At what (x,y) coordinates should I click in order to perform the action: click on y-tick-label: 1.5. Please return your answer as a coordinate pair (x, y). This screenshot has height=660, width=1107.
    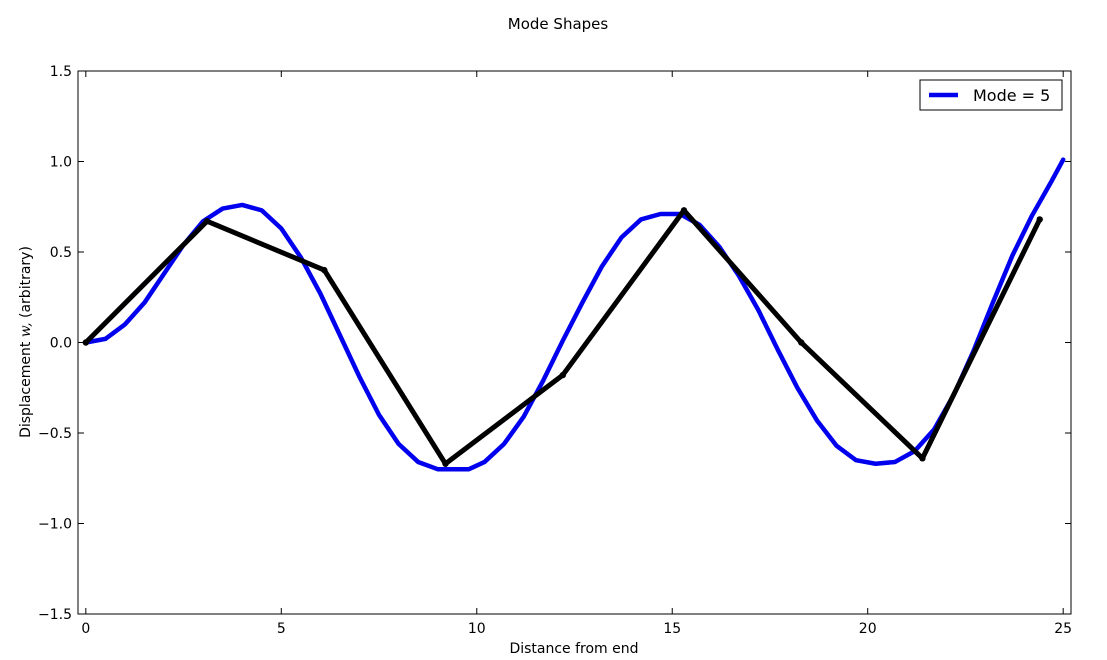
    Looking at the image, I should click on (61, 72).